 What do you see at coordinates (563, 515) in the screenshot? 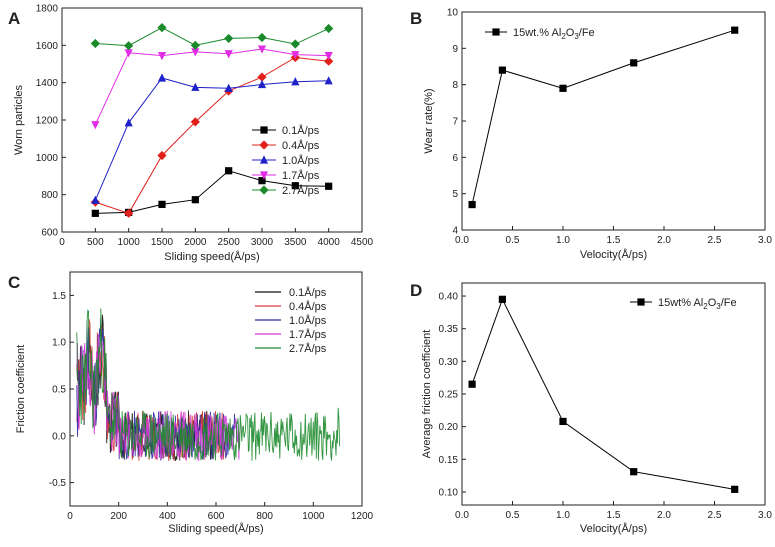
I see `x-tick-label: 1.0` at bounding box center [563, 515].